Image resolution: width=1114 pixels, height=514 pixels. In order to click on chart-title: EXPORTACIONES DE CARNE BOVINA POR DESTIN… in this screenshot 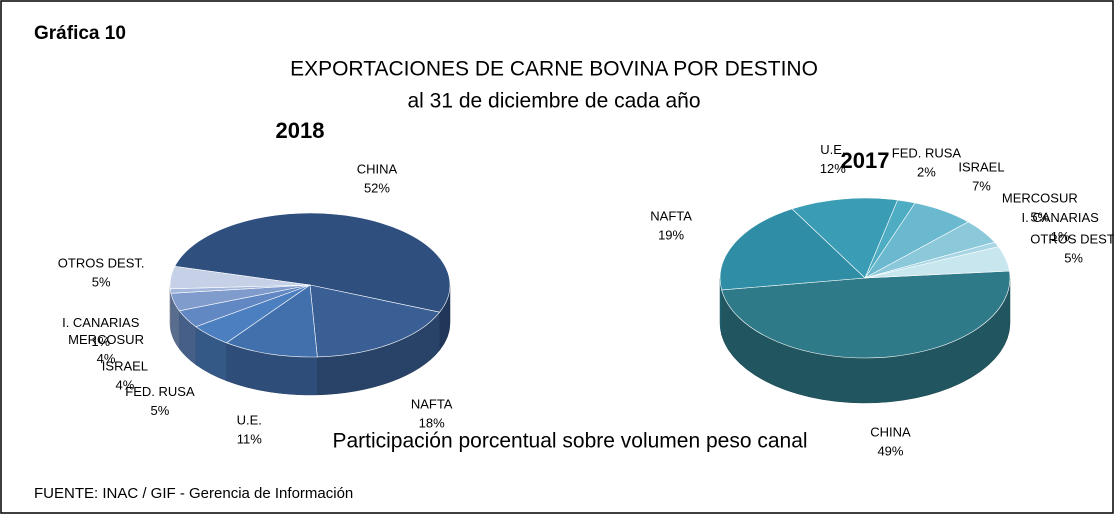, I will do `click(554, 69)`.